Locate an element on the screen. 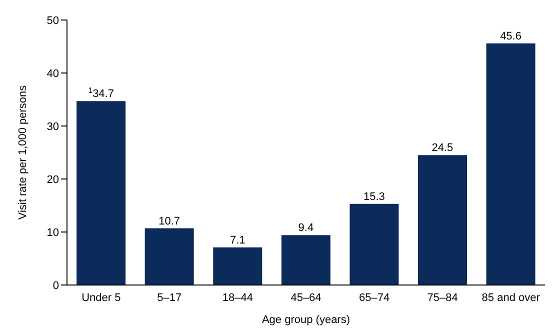 The width and height of the screenshot is (560, 329). y-tick-label: 10 is located at coordinates (52, 232).